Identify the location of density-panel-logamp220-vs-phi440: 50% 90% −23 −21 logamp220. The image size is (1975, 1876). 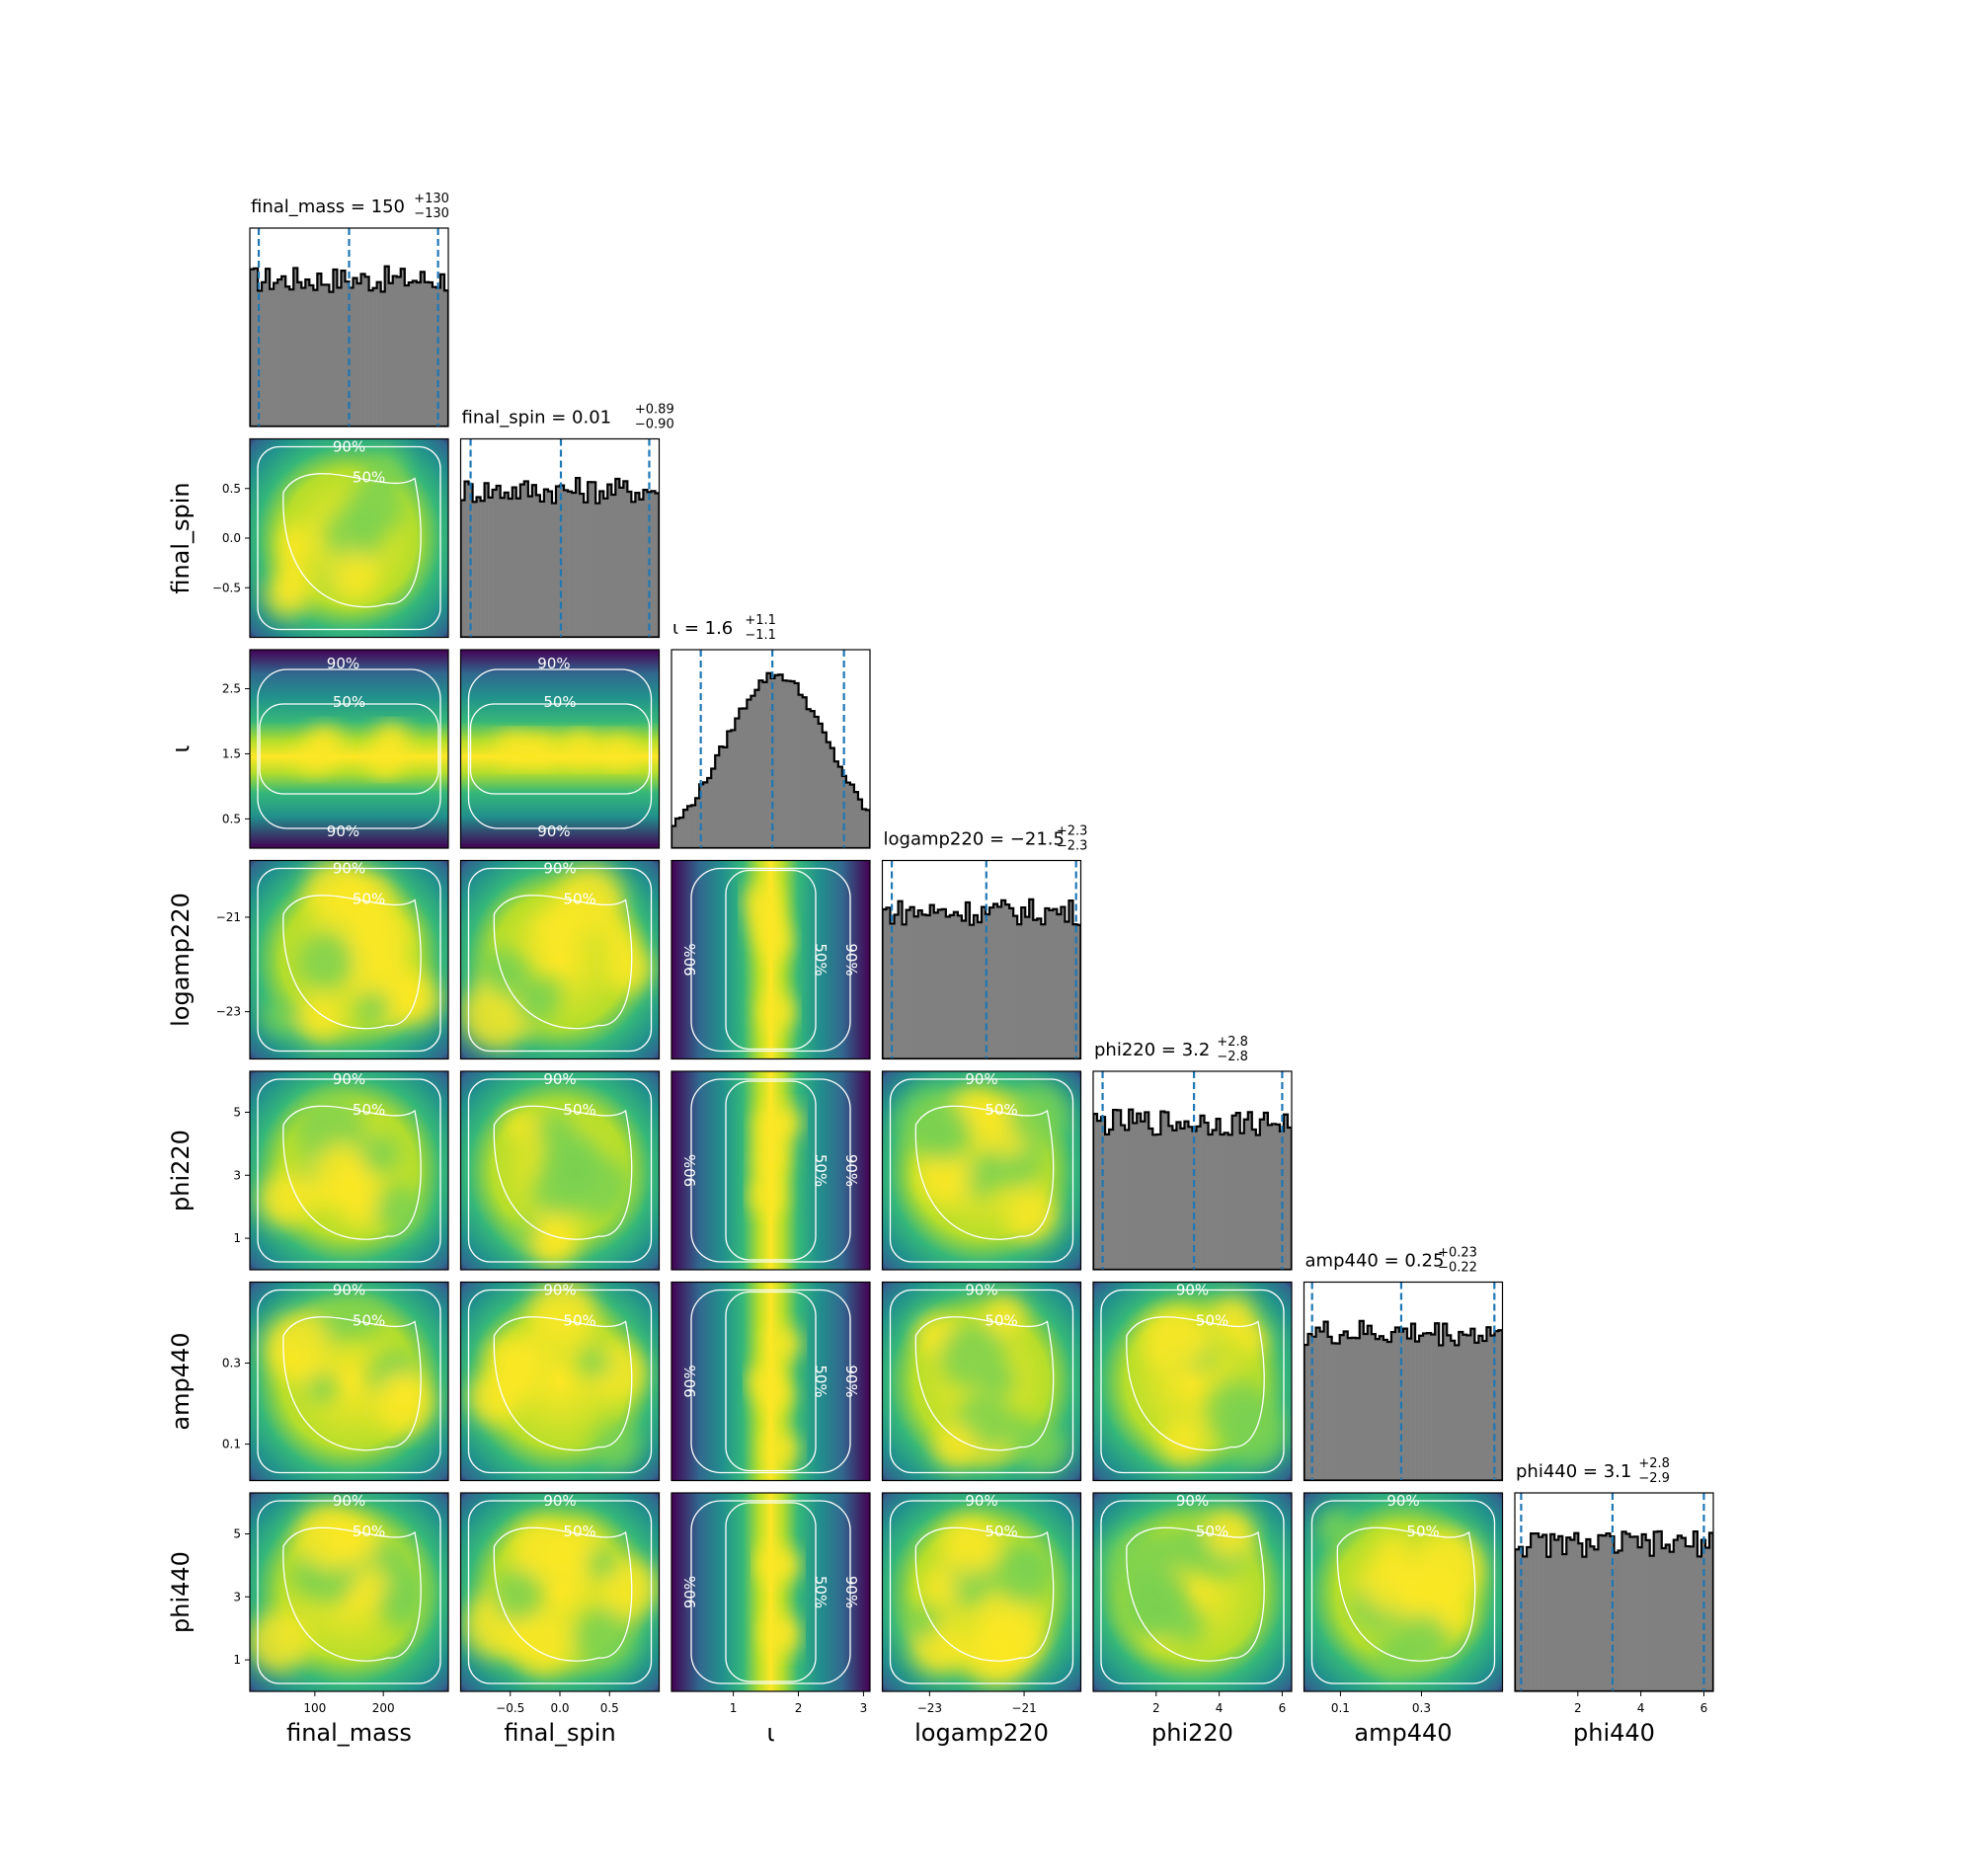
(982, 1619).